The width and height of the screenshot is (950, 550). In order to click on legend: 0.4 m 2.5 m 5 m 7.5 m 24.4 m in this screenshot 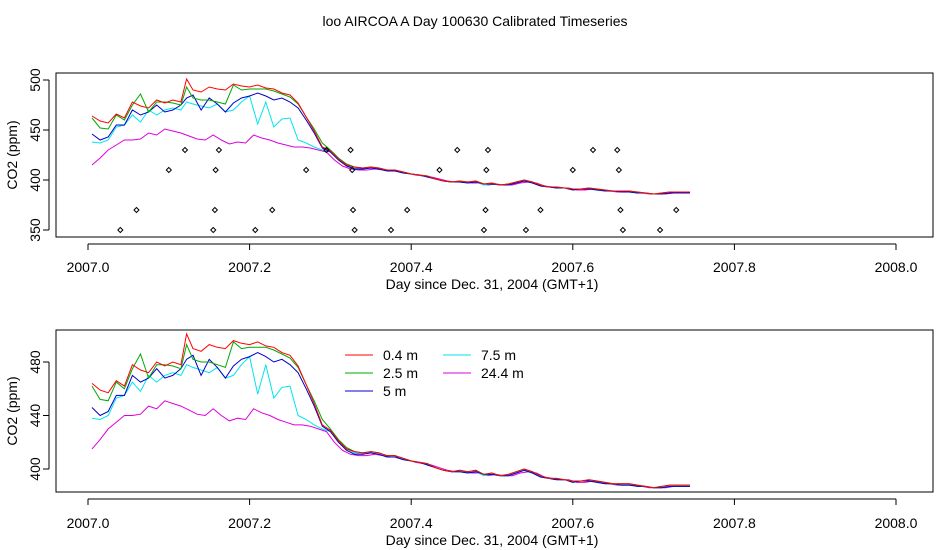, I will do `click(434, 373)`.